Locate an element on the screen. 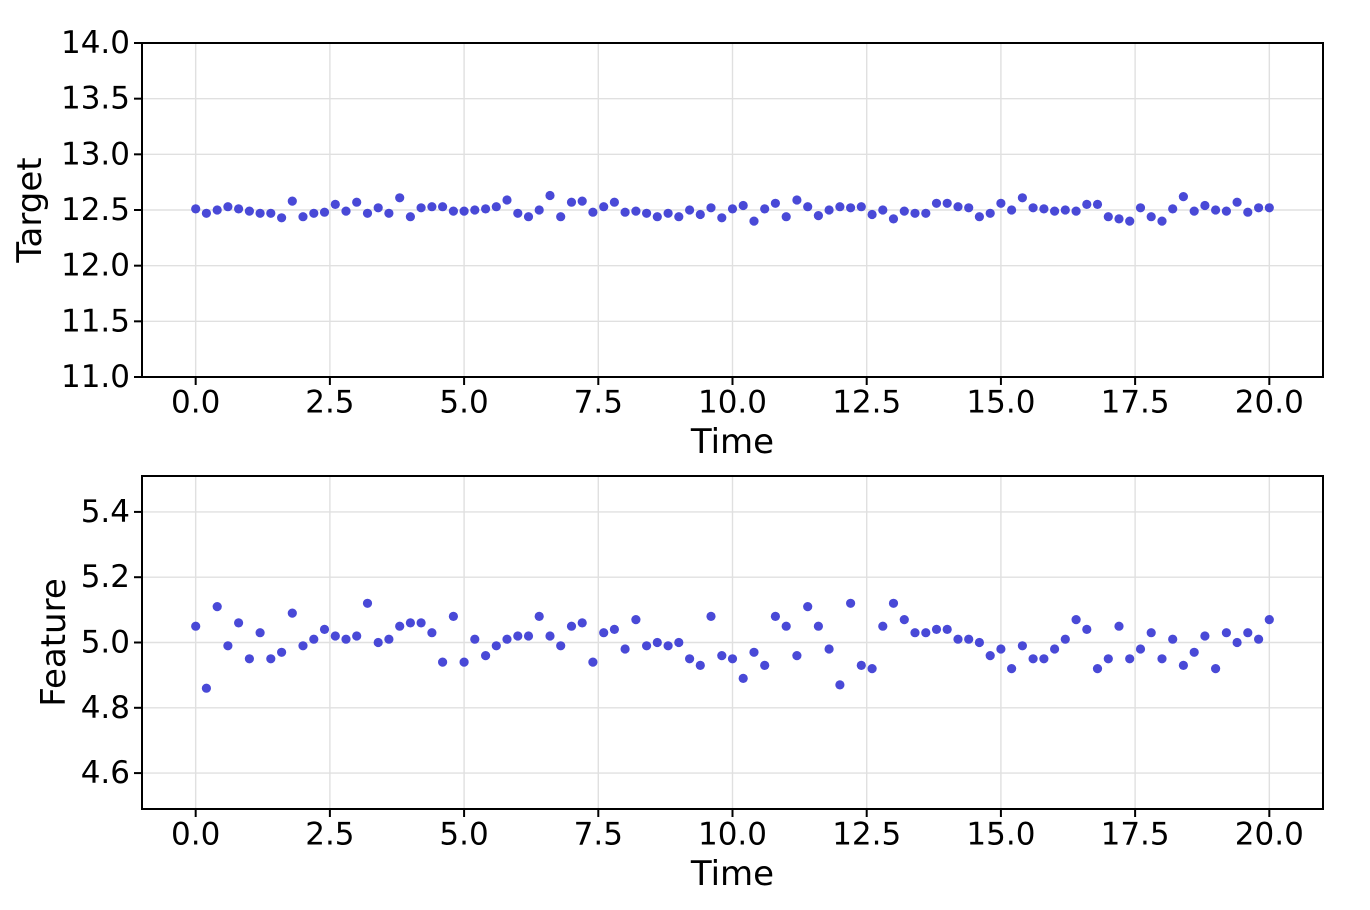  x-axis-label: Time is located at coordinates (732, 874).